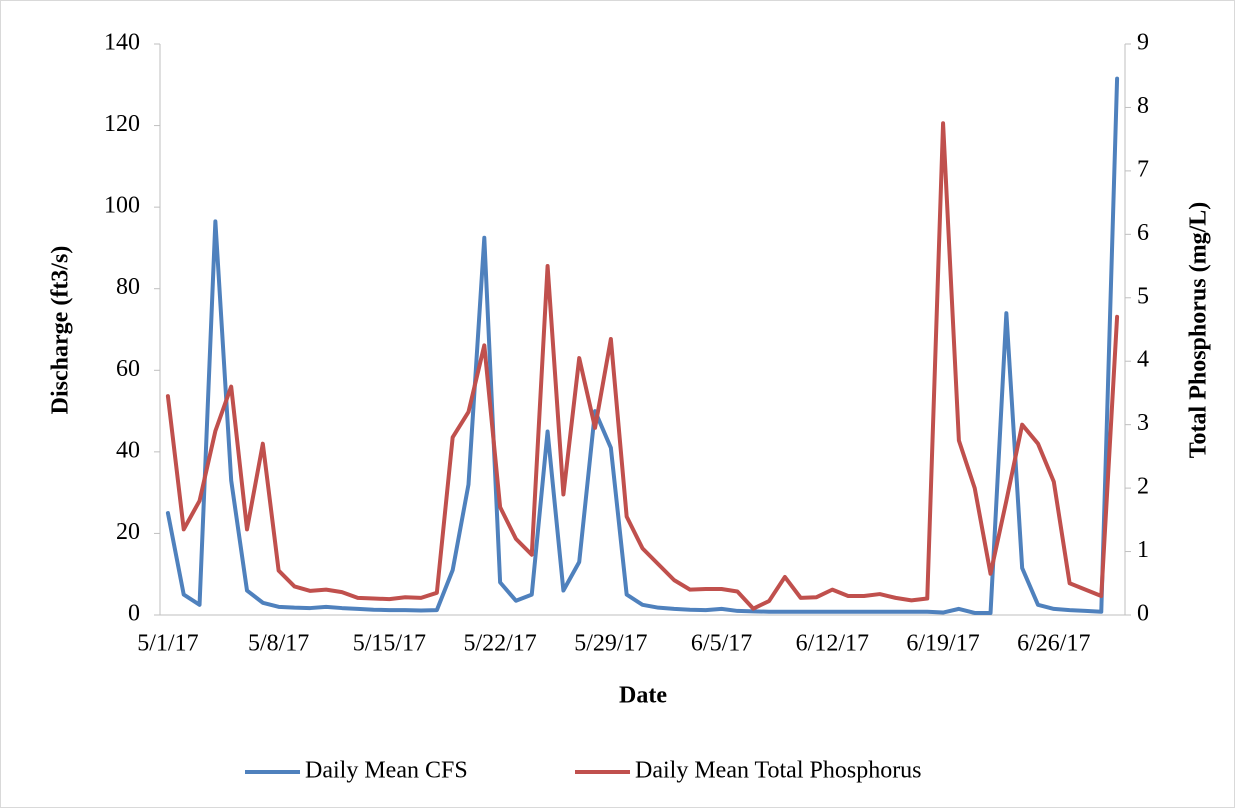  I want to click on y2-tick-label: 0, so click(1143, 614).